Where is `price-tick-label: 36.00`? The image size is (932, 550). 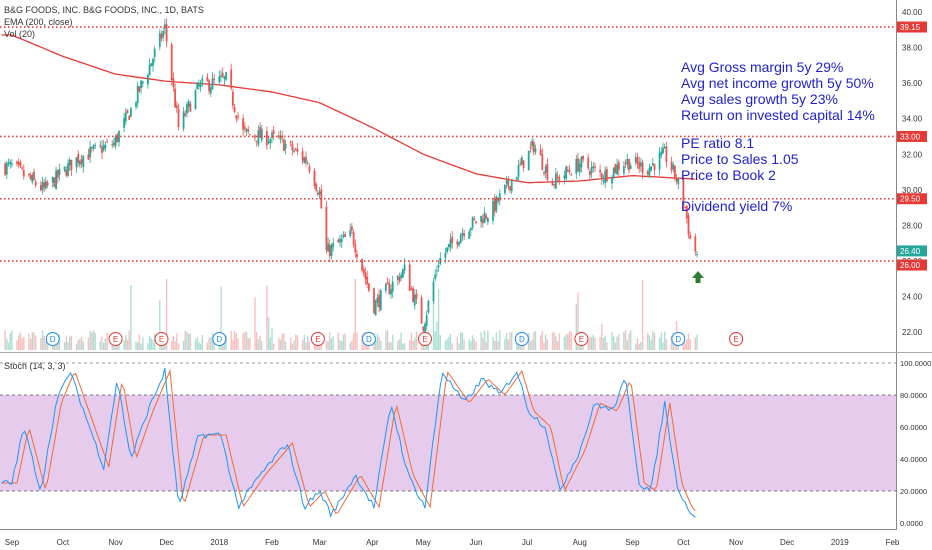
price-tick-label: 36.00 is located at coordinates (912, 83).